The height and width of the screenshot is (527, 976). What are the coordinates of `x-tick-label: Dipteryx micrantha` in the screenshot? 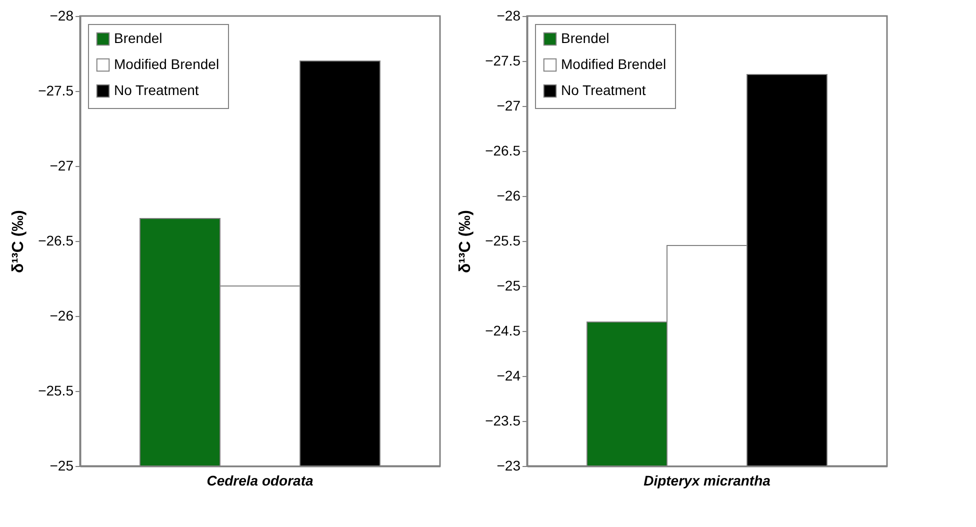 It's located at (707, 480).